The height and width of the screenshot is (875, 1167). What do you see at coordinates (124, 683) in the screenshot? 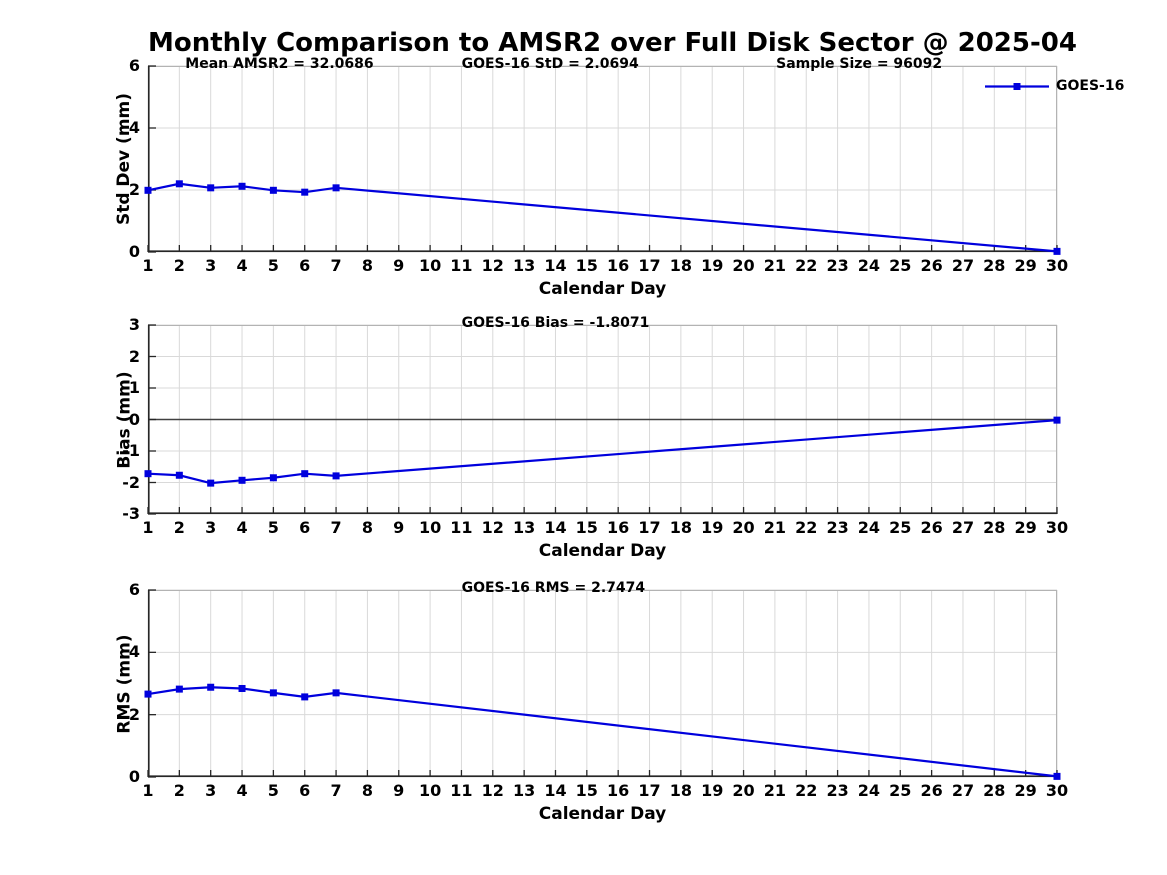
I see `y-axis-label: RMS (mm)` at bounding box center [124, 683].